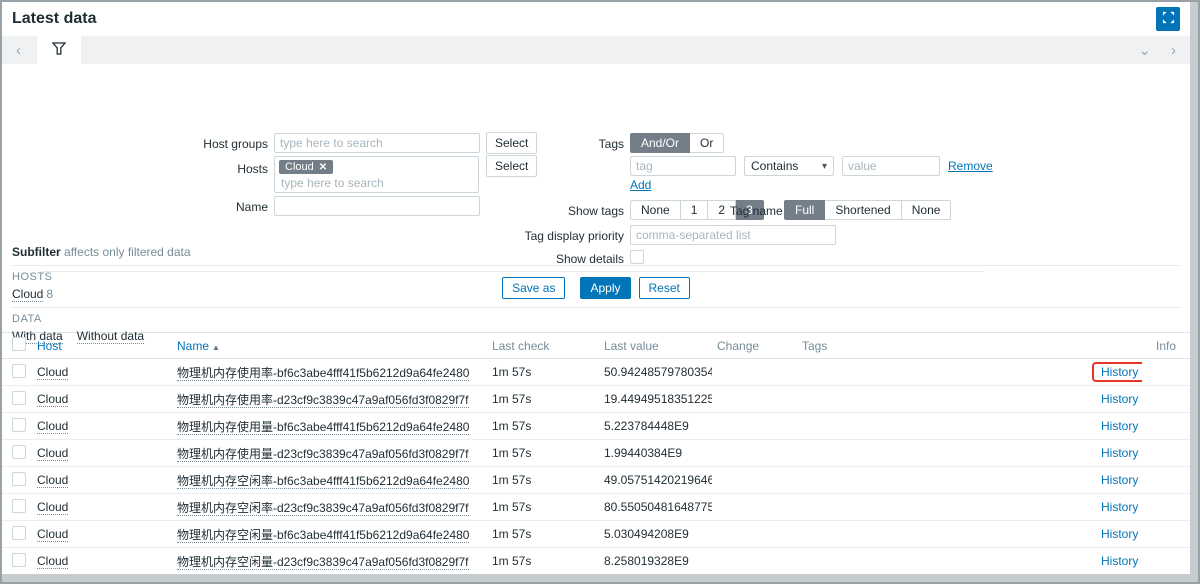  I want to click on select-all-checkbox, so click(19, 344).